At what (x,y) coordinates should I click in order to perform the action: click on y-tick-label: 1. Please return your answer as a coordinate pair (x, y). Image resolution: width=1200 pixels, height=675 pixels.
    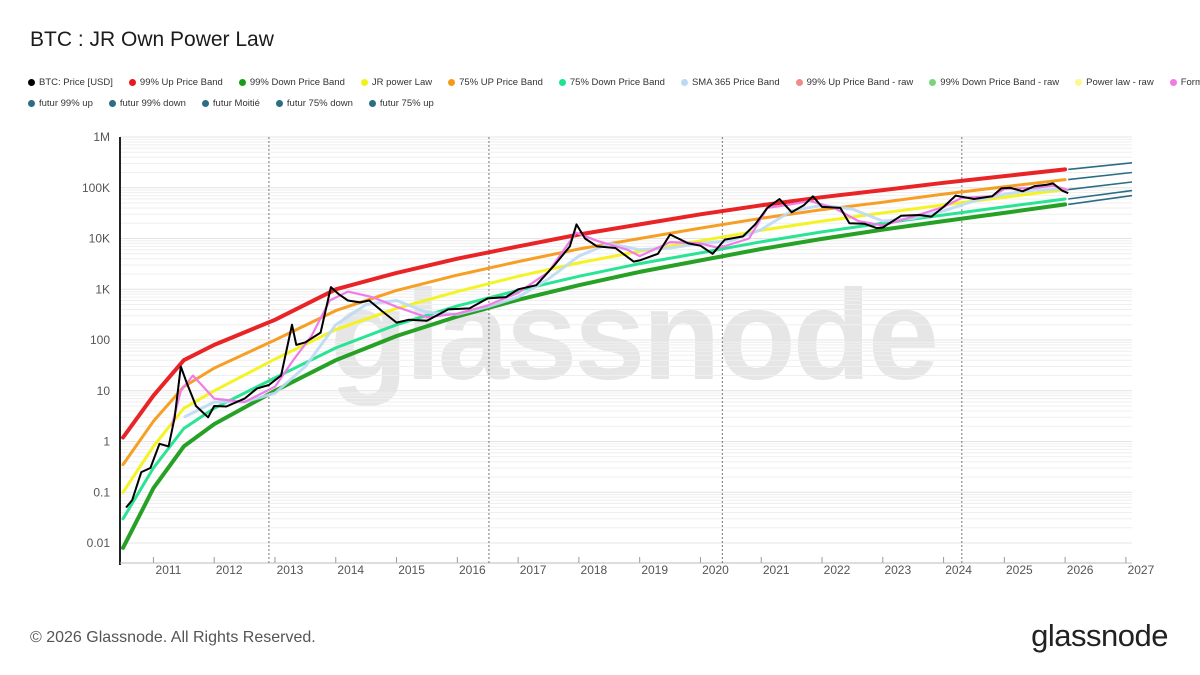
    Looking at the image, I should click on (106, 442).